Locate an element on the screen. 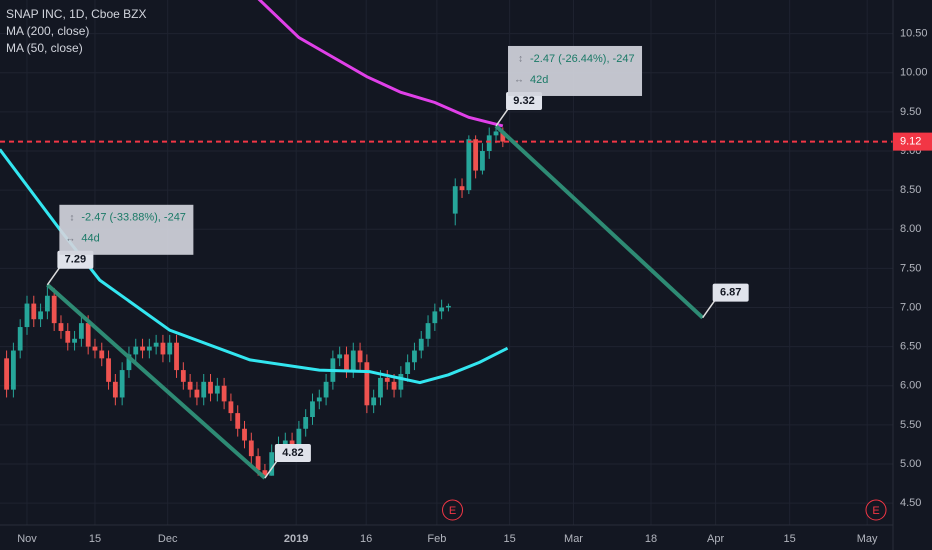 The height and width of the screenshot is (550, 932). stats-box is located at coordinates (126, 229).